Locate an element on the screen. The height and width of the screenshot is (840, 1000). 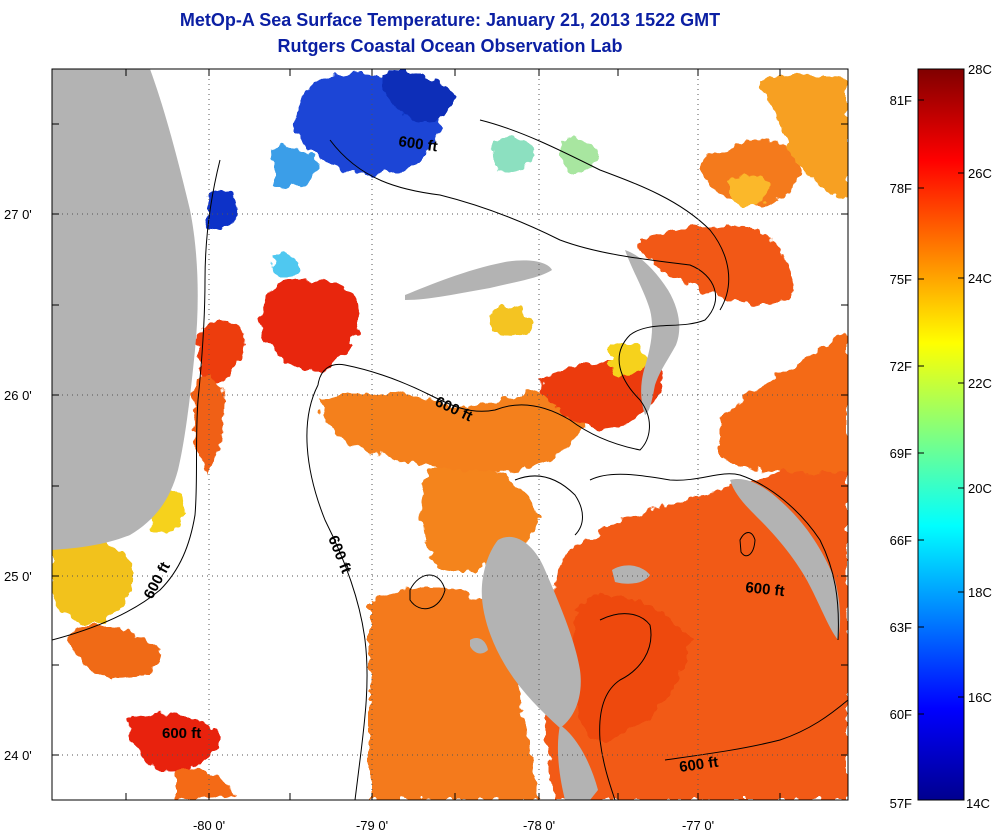
colorbar-gradient is located at coordinates (941, 434).